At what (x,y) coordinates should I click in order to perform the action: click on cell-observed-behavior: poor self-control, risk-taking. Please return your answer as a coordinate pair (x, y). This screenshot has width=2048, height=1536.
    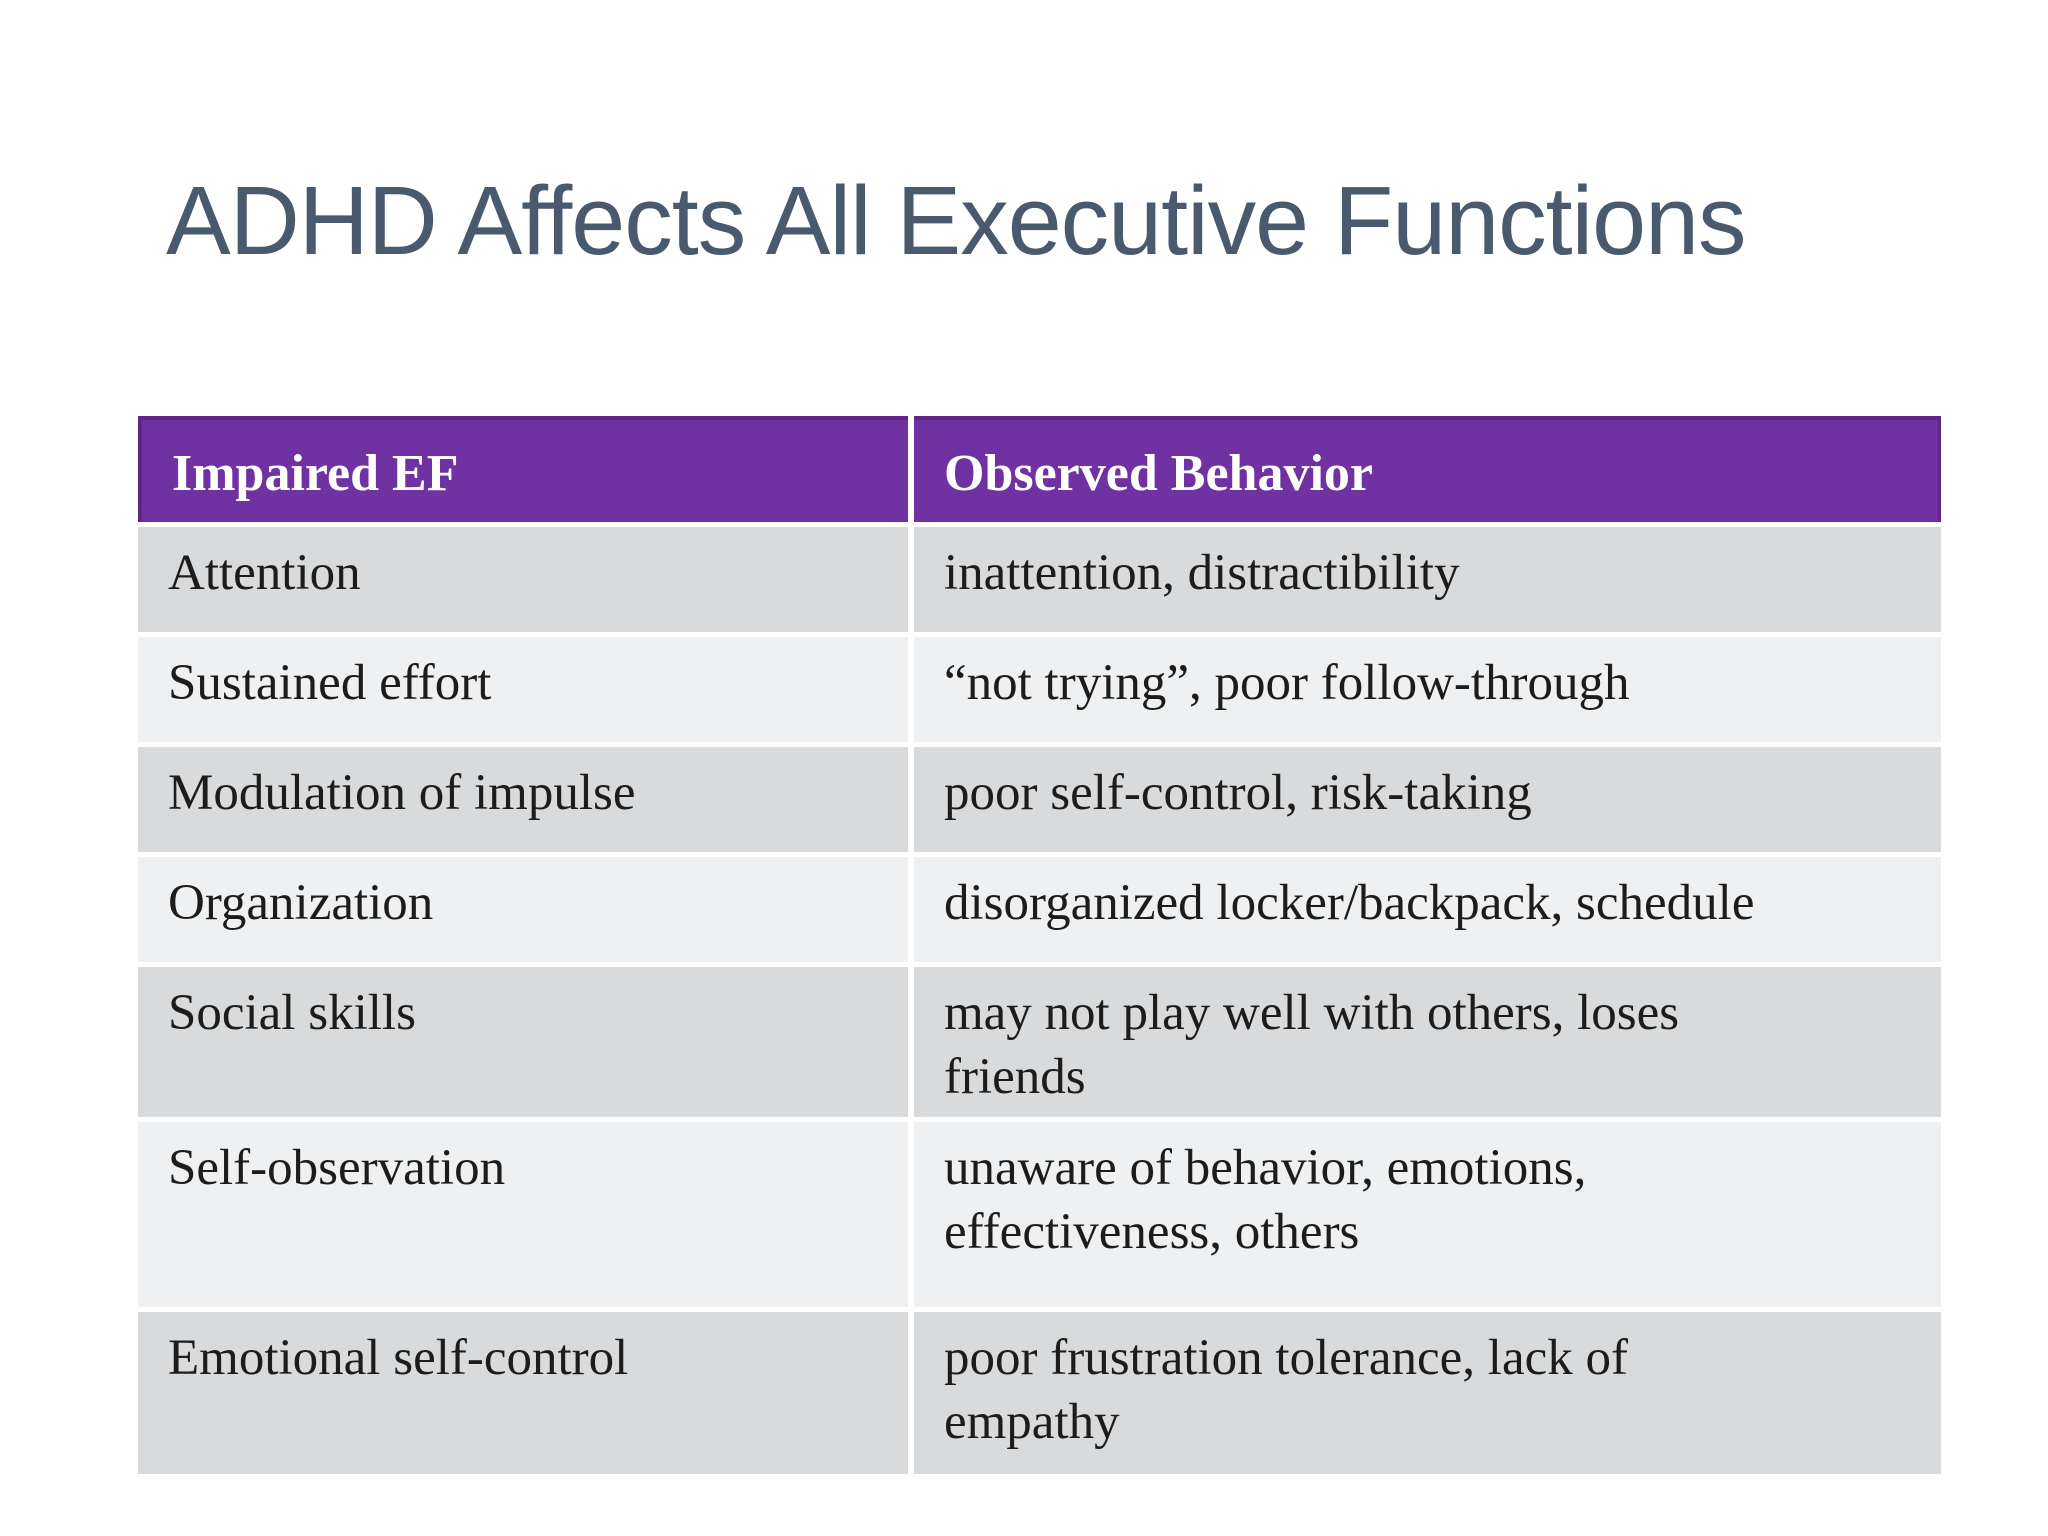
    Looking at the image, I should click on (1427, 799).